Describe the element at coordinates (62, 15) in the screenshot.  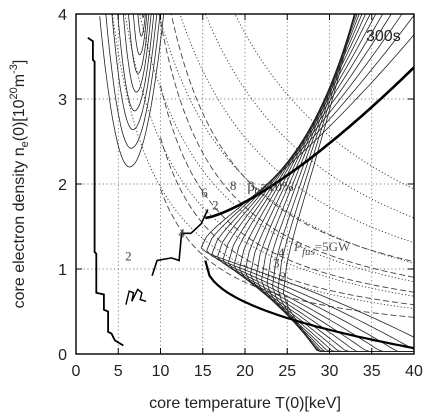
I see `y-tick-label: 4` at that location.